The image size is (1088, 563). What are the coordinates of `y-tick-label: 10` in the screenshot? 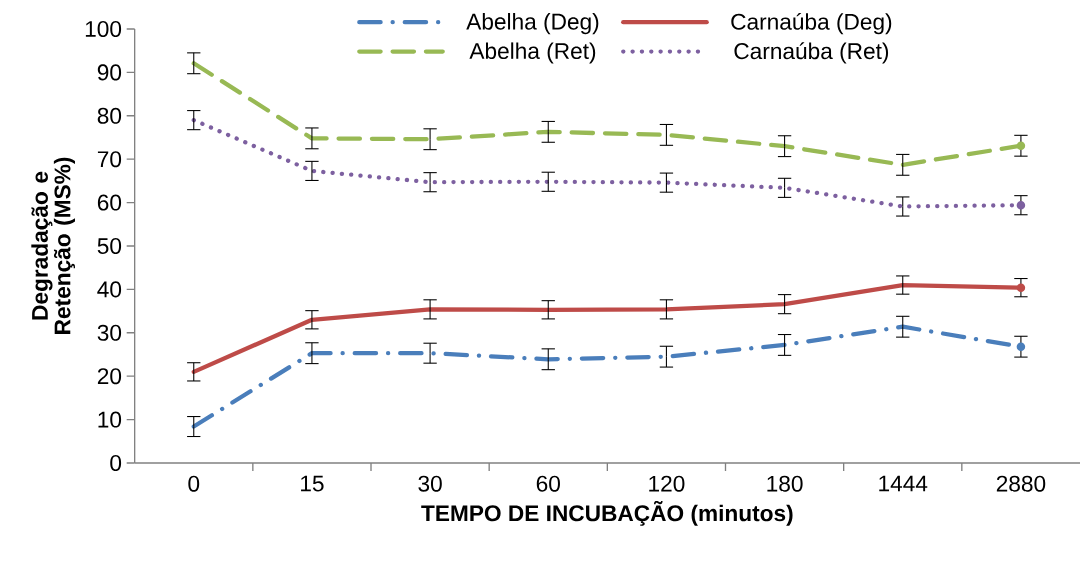 It's located at (110, 419).